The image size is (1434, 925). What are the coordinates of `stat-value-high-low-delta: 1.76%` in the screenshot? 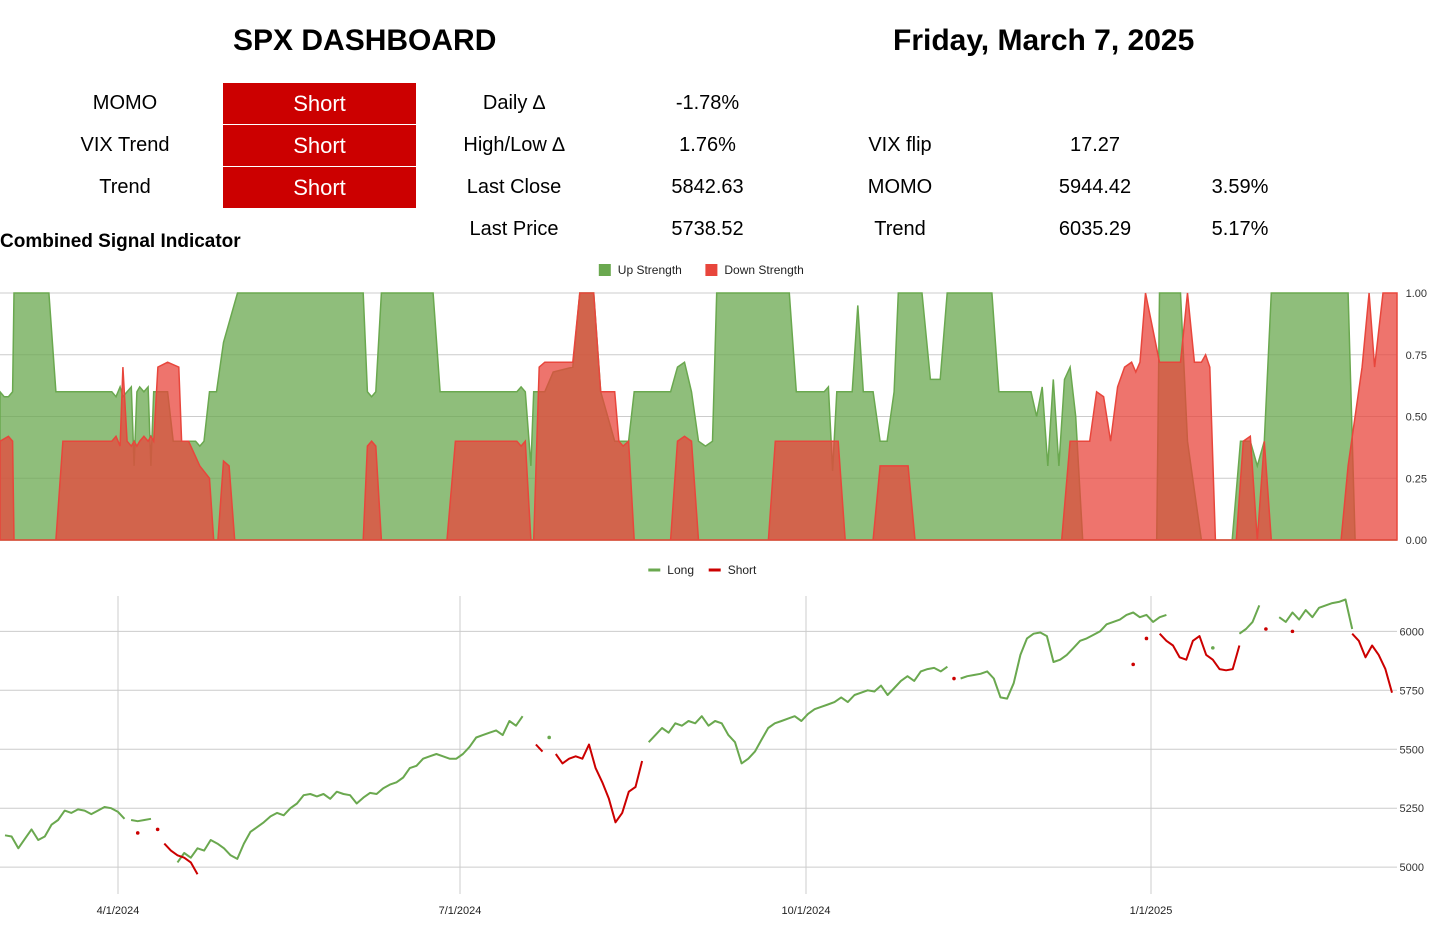 It's located at (707, 145).